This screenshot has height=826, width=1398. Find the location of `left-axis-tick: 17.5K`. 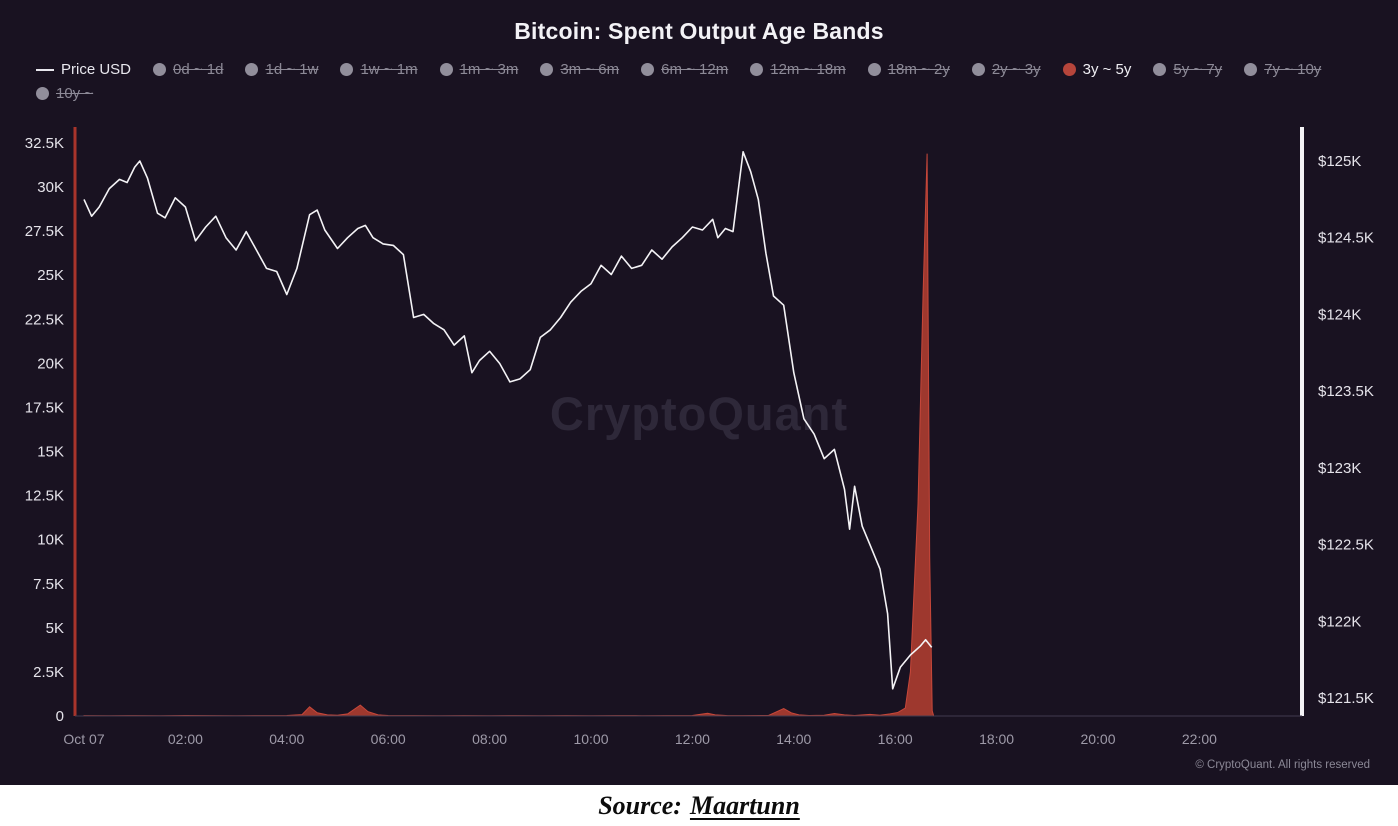

left-axis-tick: 17.5K is located at coordinates (44, 407).